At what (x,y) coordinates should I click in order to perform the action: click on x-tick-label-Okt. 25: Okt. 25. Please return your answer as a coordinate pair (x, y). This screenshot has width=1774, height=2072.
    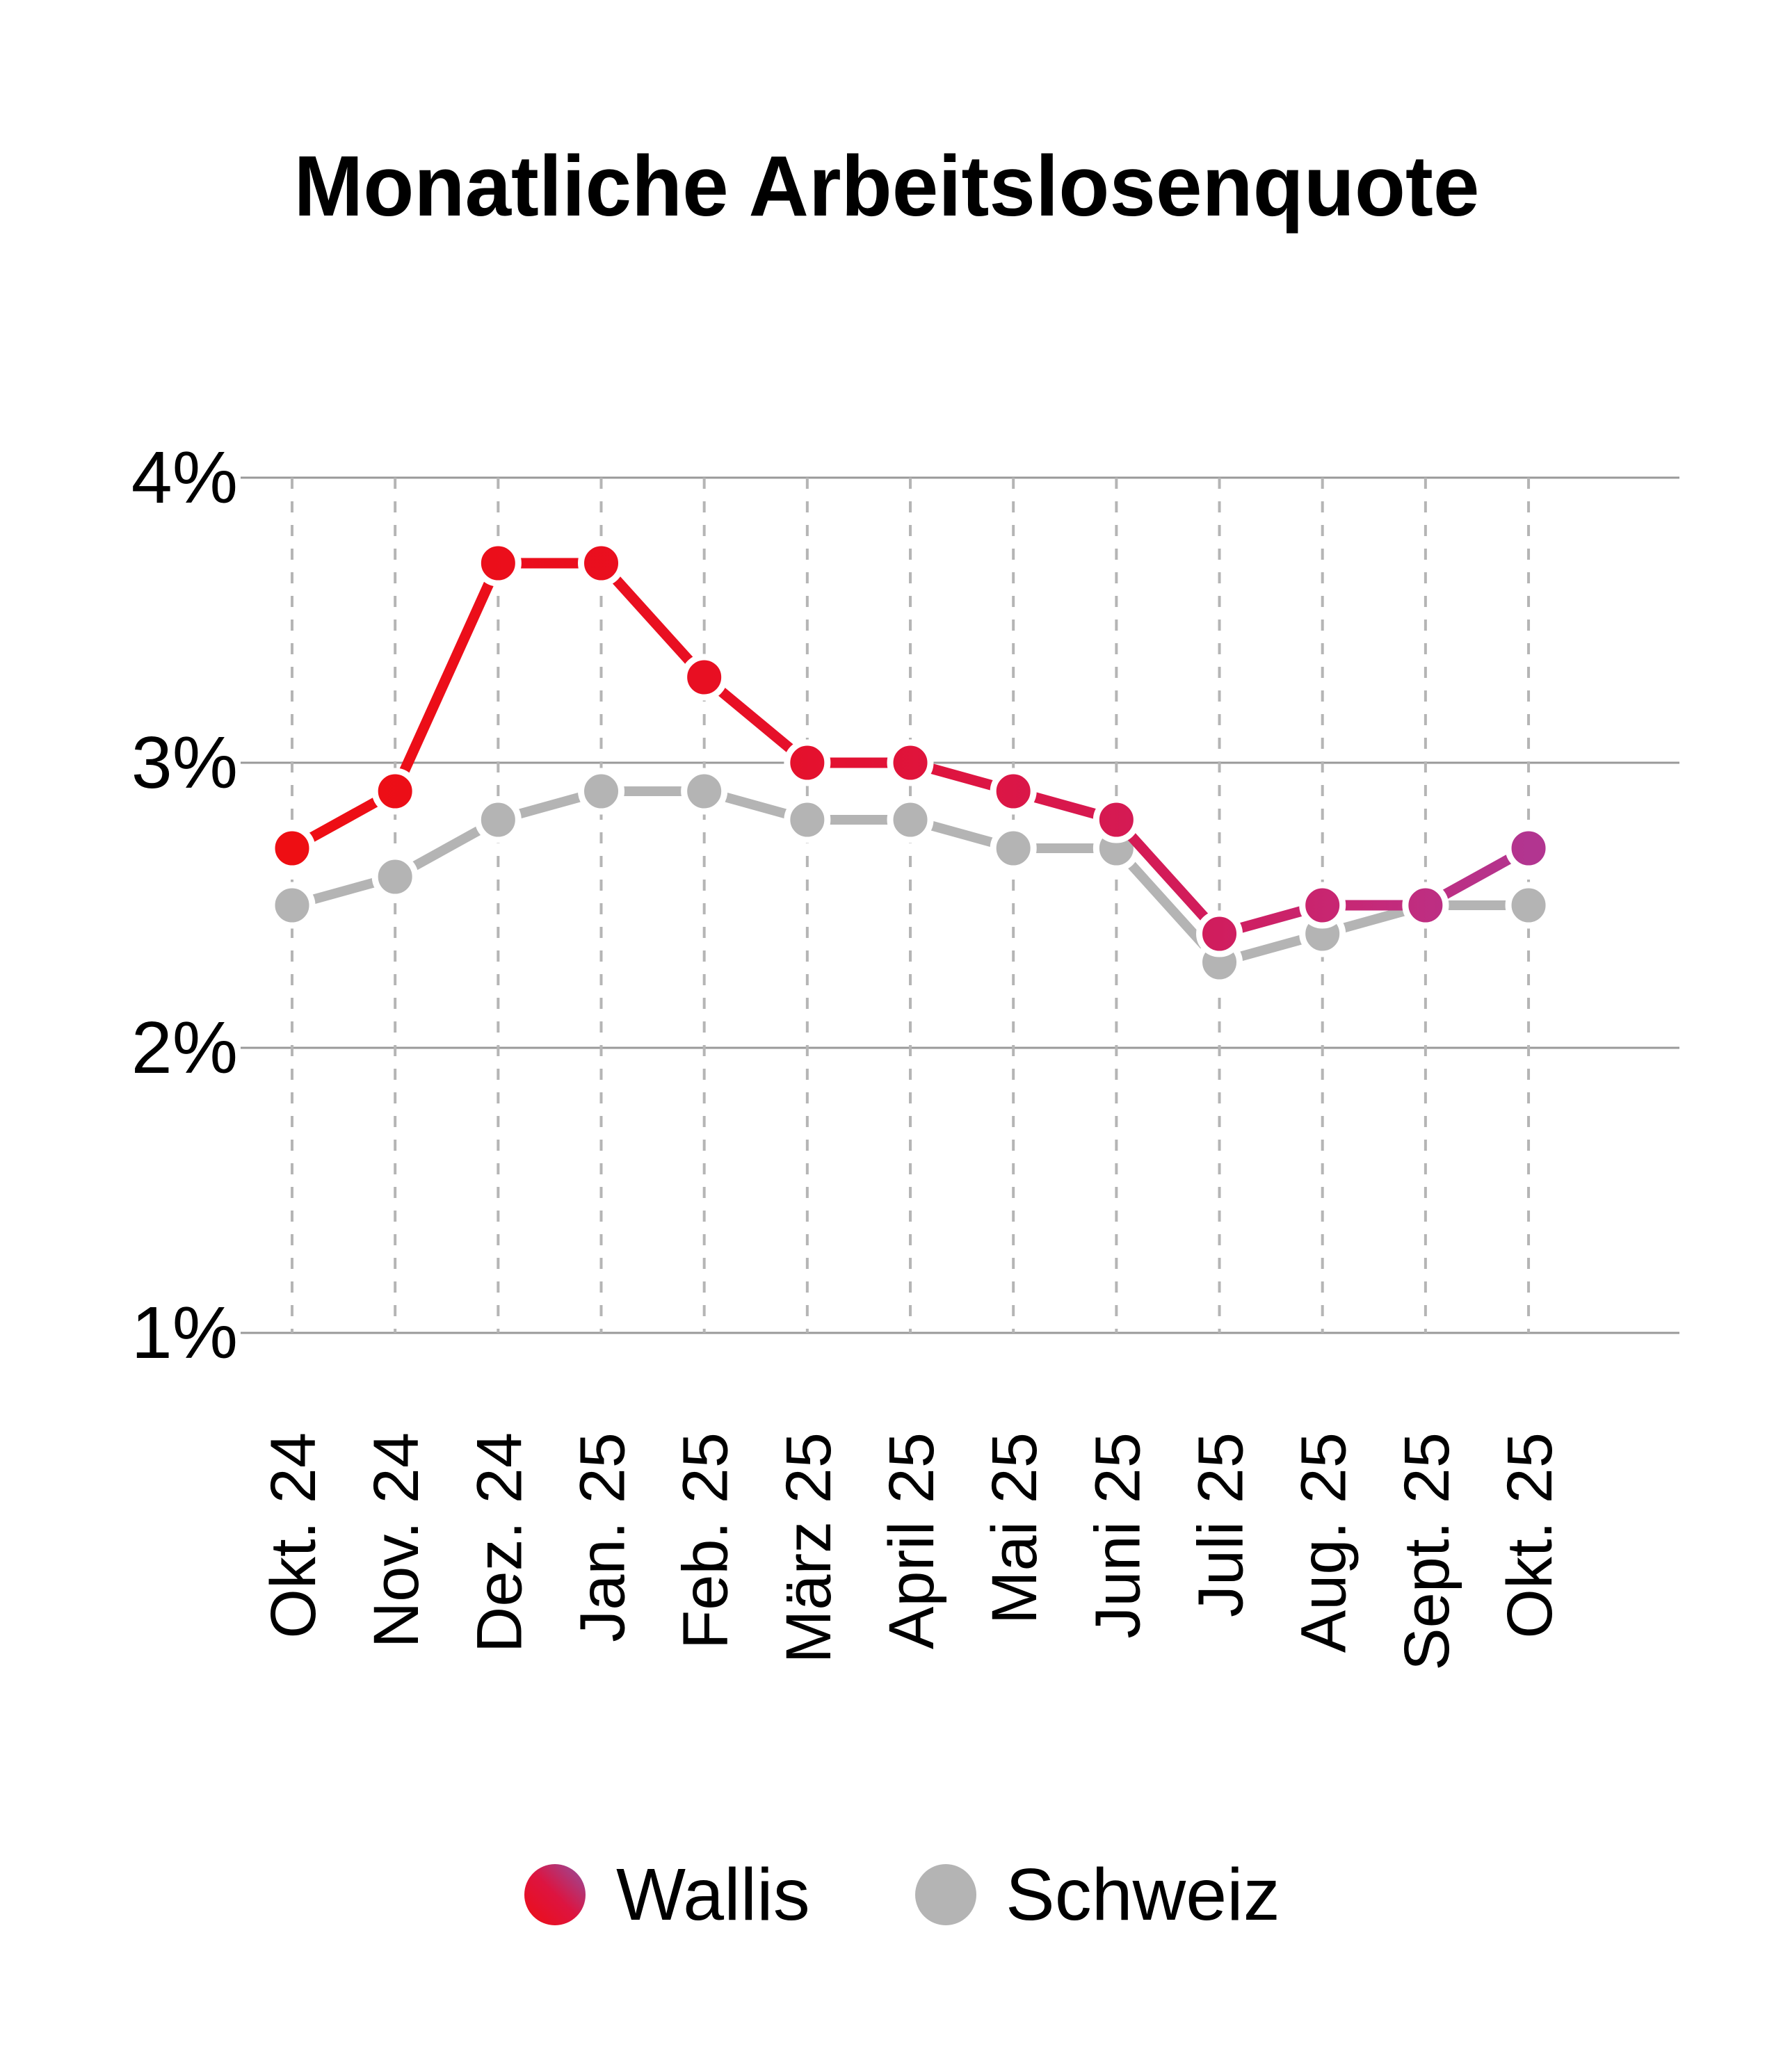
    Looking at the image, I should click on (1529, 1535).